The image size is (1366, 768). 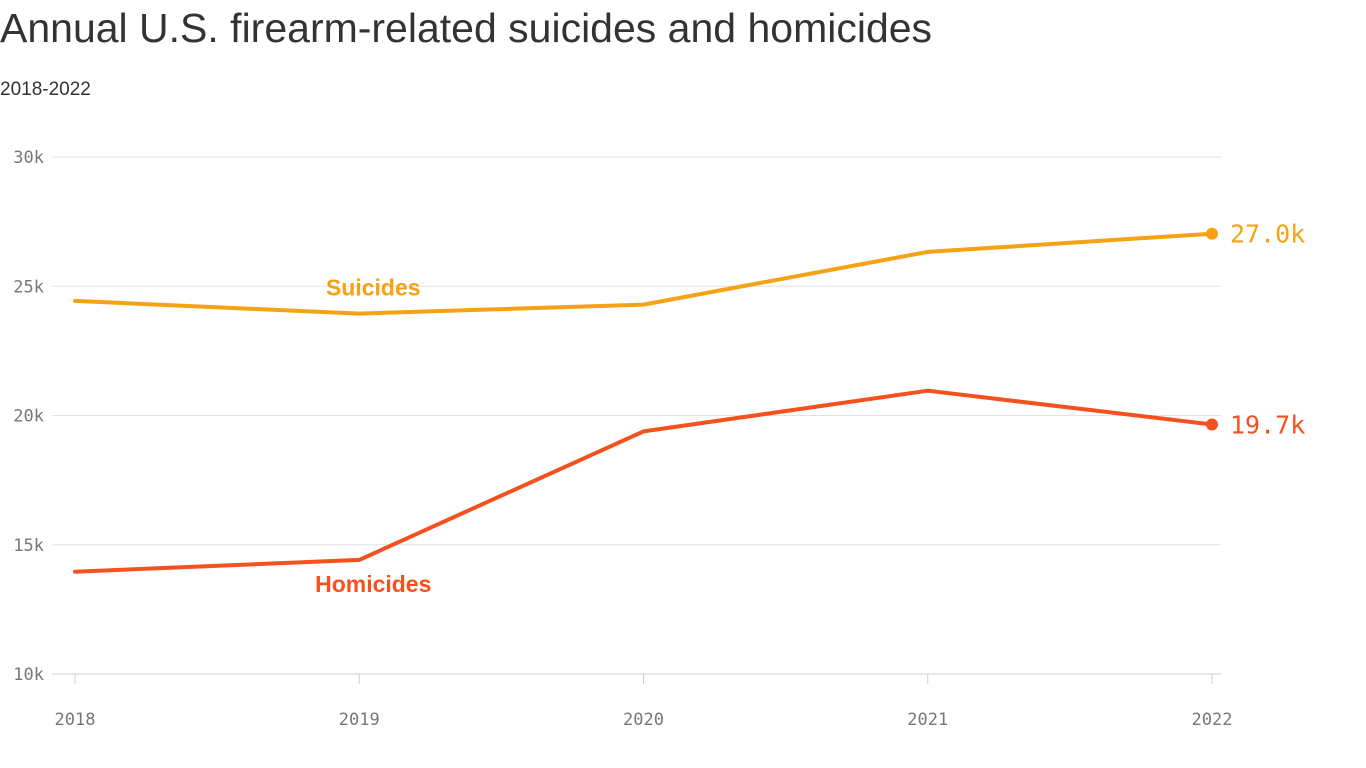 What do you see at coordinates (1212, 424) in the screenshot?
I see `end-point-homicides` at bounding box center [1212, 424].